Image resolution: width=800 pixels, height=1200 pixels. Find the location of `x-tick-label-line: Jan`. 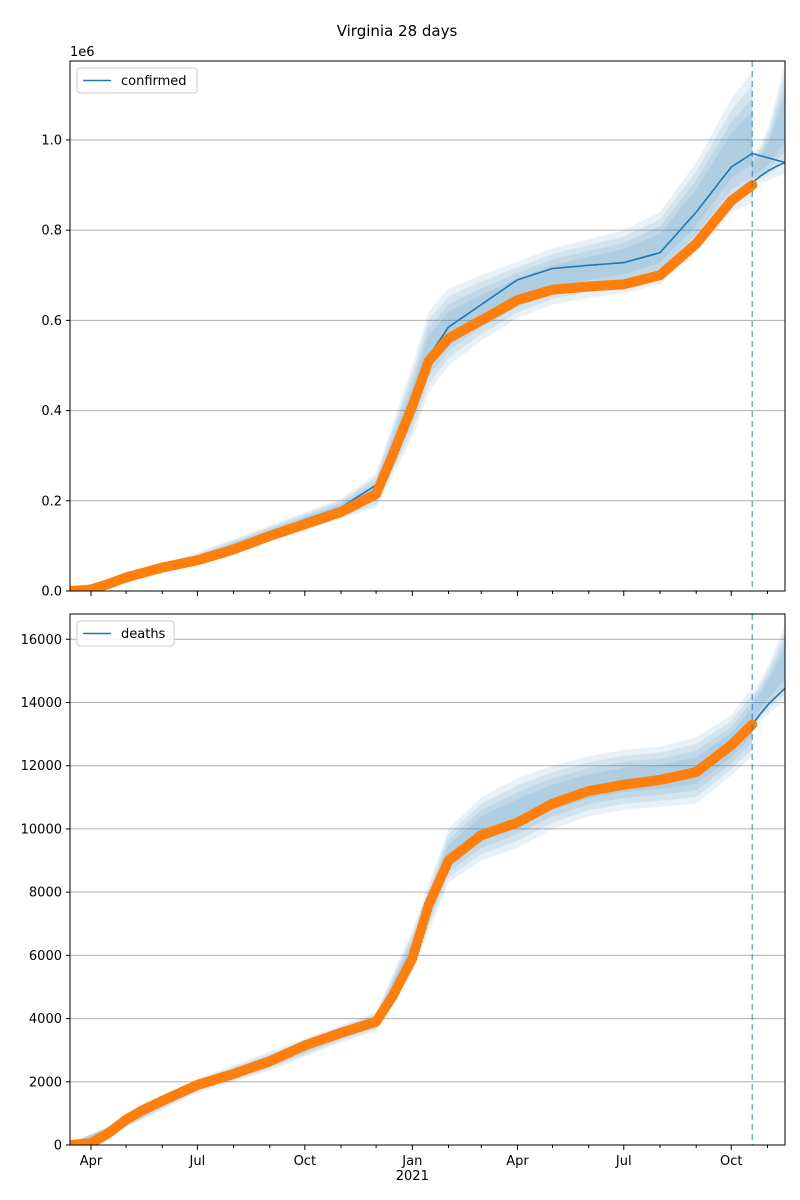

x-tick-label-line: Jan is located at coordinates (411, 1161).